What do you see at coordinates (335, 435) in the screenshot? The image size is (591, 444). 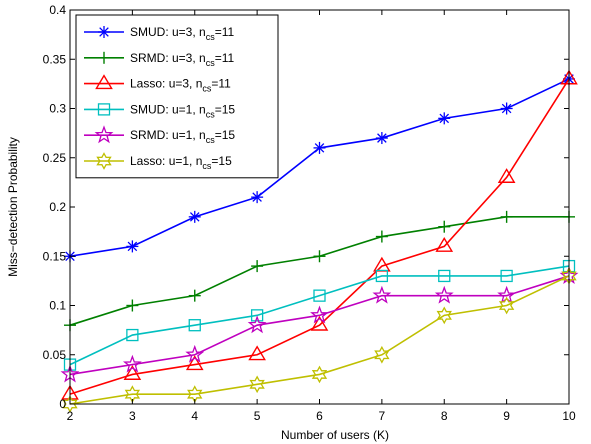 I see `x-axis-label: Number of users (K)` at bounding box center [335, 435].